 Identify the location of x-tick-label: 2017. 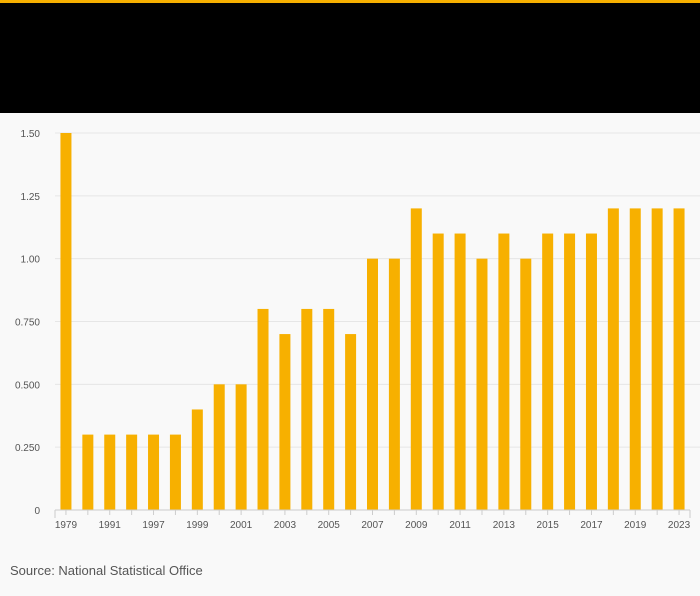
(591, 525).